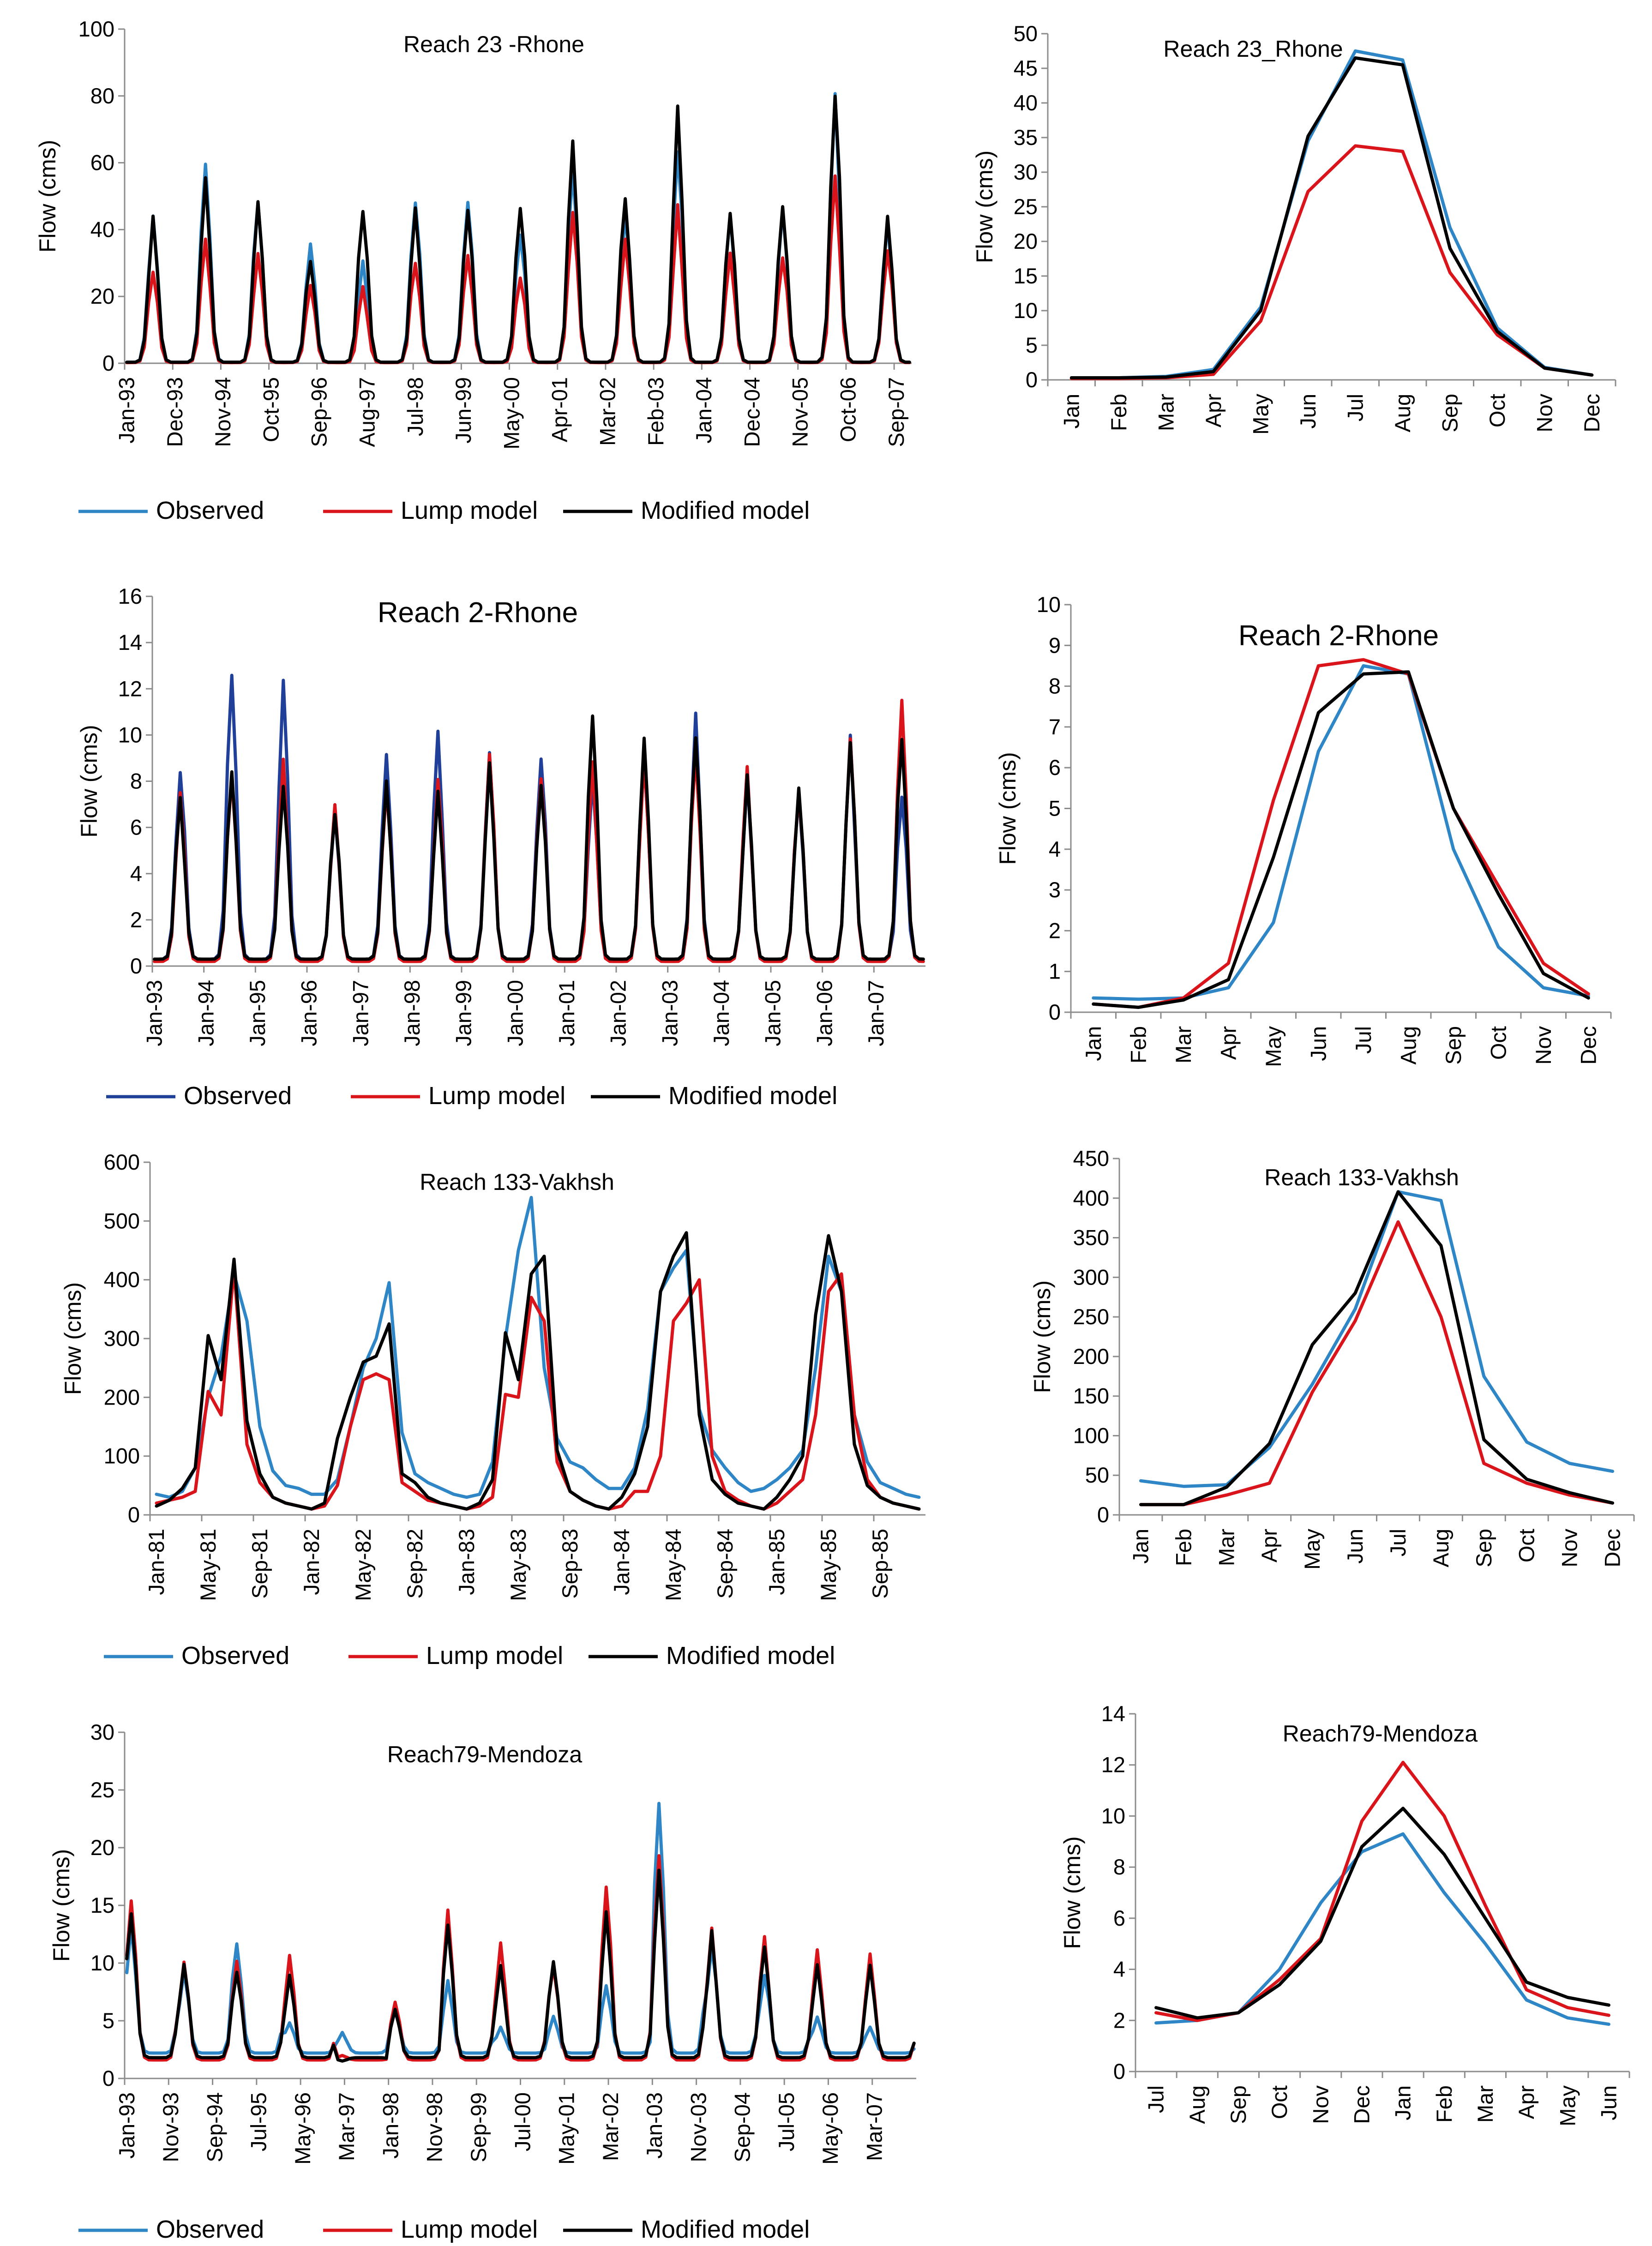  Describe the element at coordinates (1103, 1515) in the screenshot. I see `y-tick-label: 0` at that location.